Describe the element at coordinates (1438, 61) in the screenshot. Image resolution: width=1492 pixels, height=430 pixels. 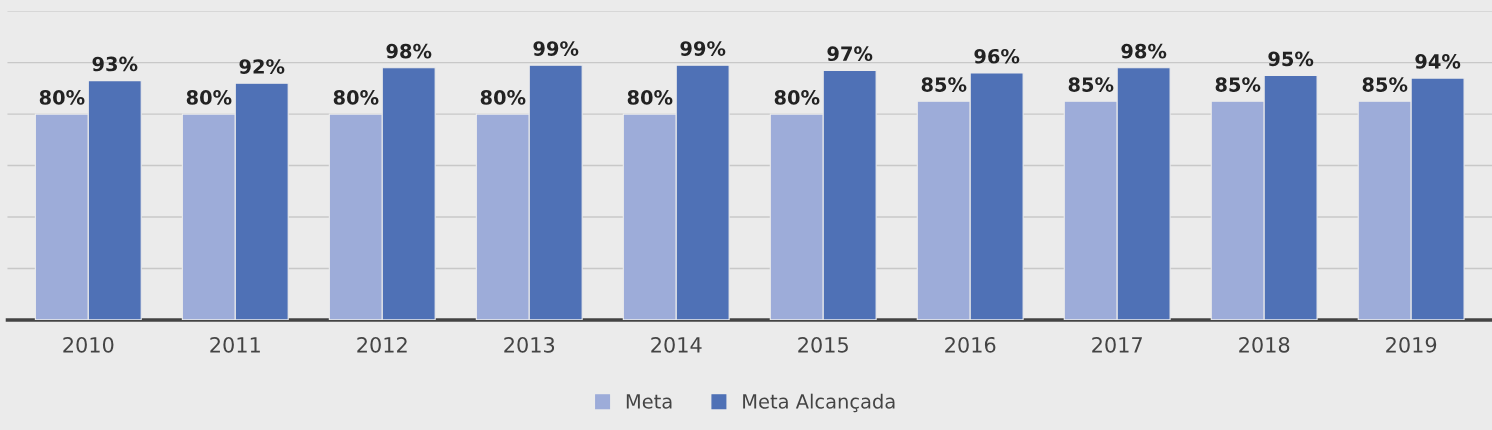
I see `data-label: 94%` at that location.